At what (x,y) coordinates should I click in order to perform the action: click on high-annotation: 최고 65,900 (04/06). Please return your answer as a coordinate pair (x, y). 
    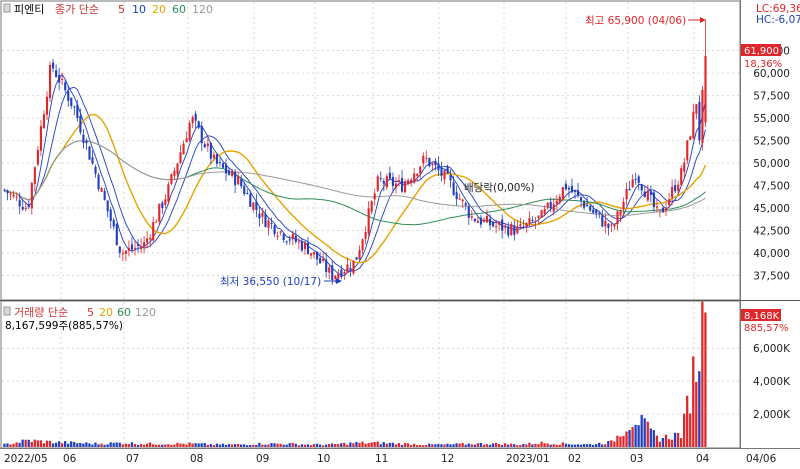
    Looking at the image, I should click on (645, 21).